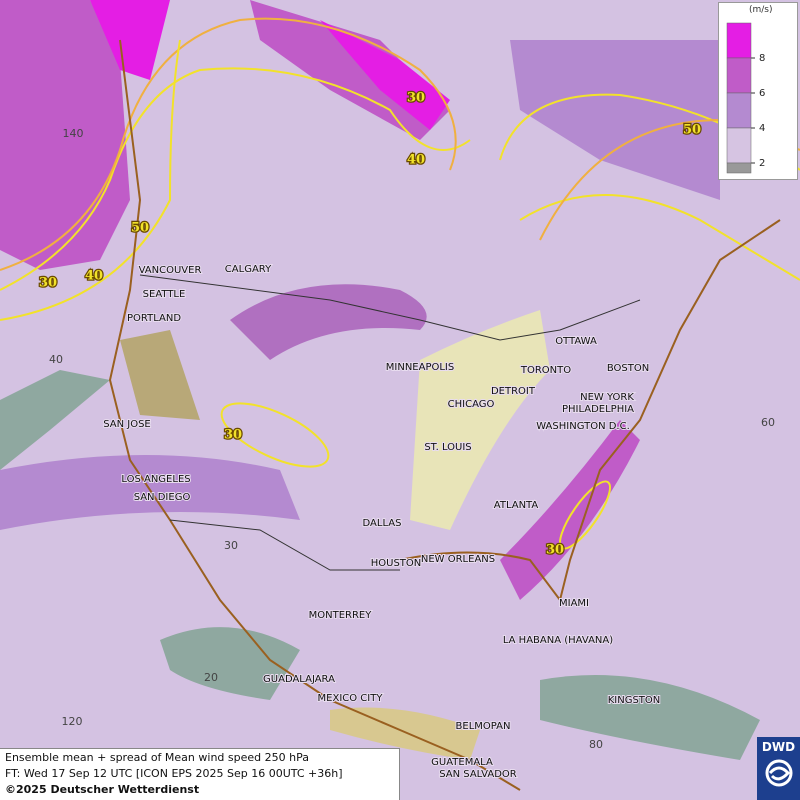  What do you see at coordinates (516, 505) in the screenshot?
I see `city-label: ATLANTA` at bounding box center [516, 505].